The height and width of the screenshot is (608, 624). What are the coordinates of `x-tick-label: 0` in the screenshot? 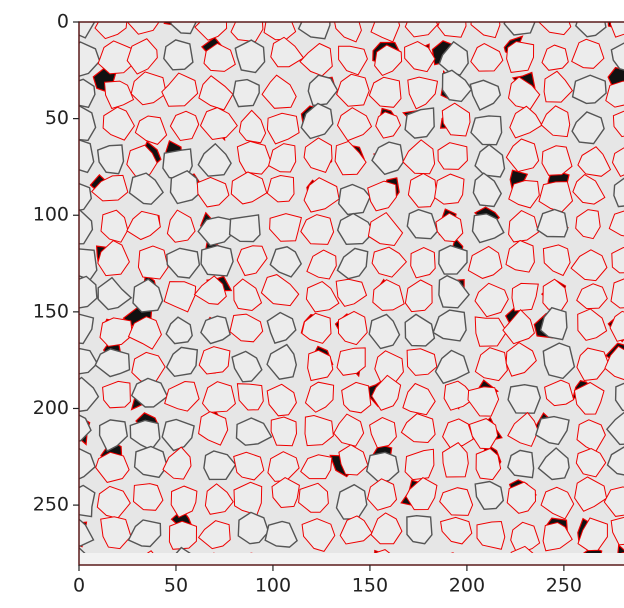 It's located at (79, 586).